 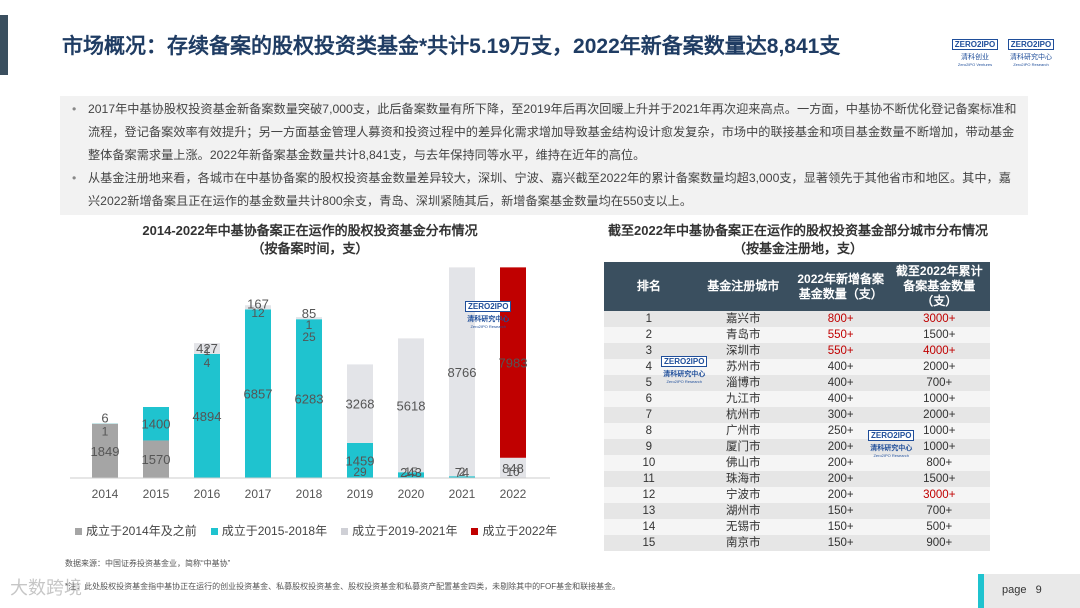 I want to click on city-cell: 厦门市, so click(x=743, y=447).